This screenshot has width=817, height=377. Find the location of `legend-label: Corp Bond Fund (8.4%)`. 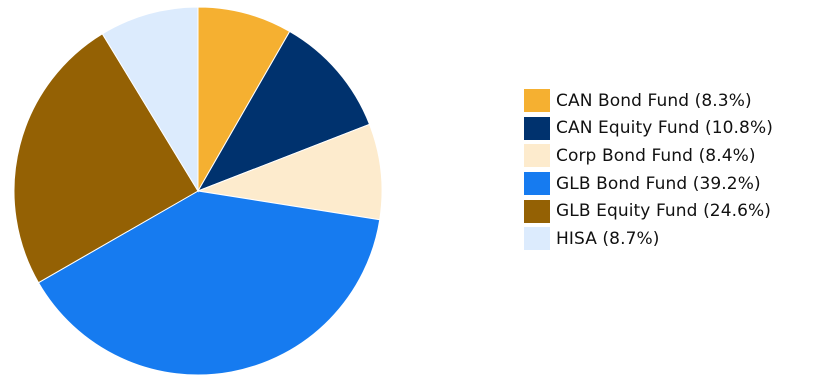

legend-label: Corp Bond Fund (8.4%) is located at coordinates (656, 155).